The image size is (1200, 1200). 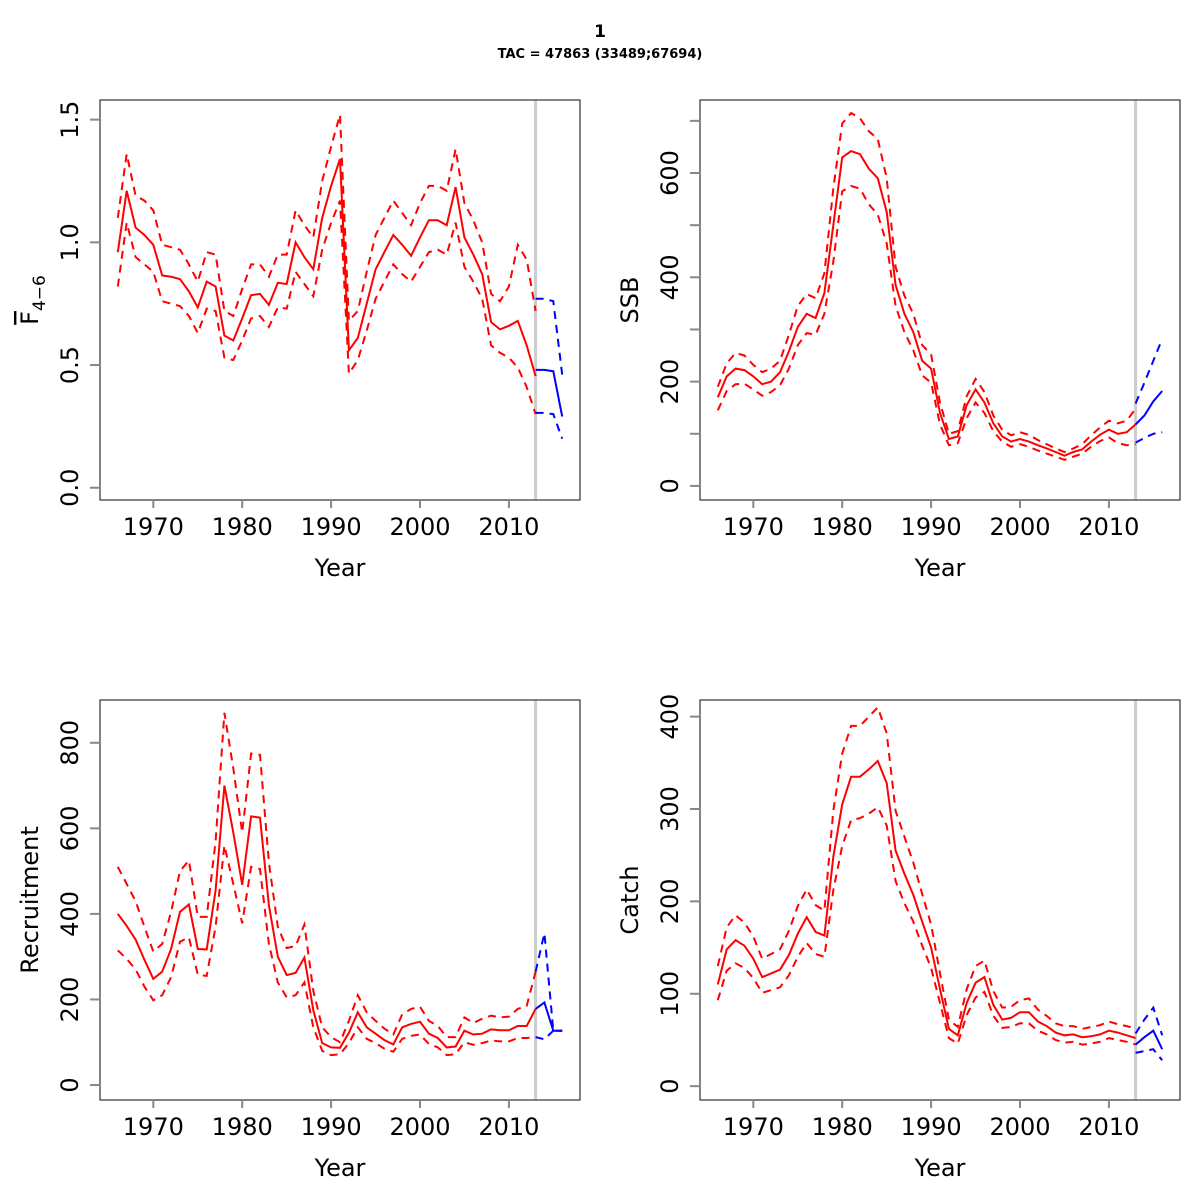 I want to click on y-tick-label: 1.0, so click(x=70, y=242).